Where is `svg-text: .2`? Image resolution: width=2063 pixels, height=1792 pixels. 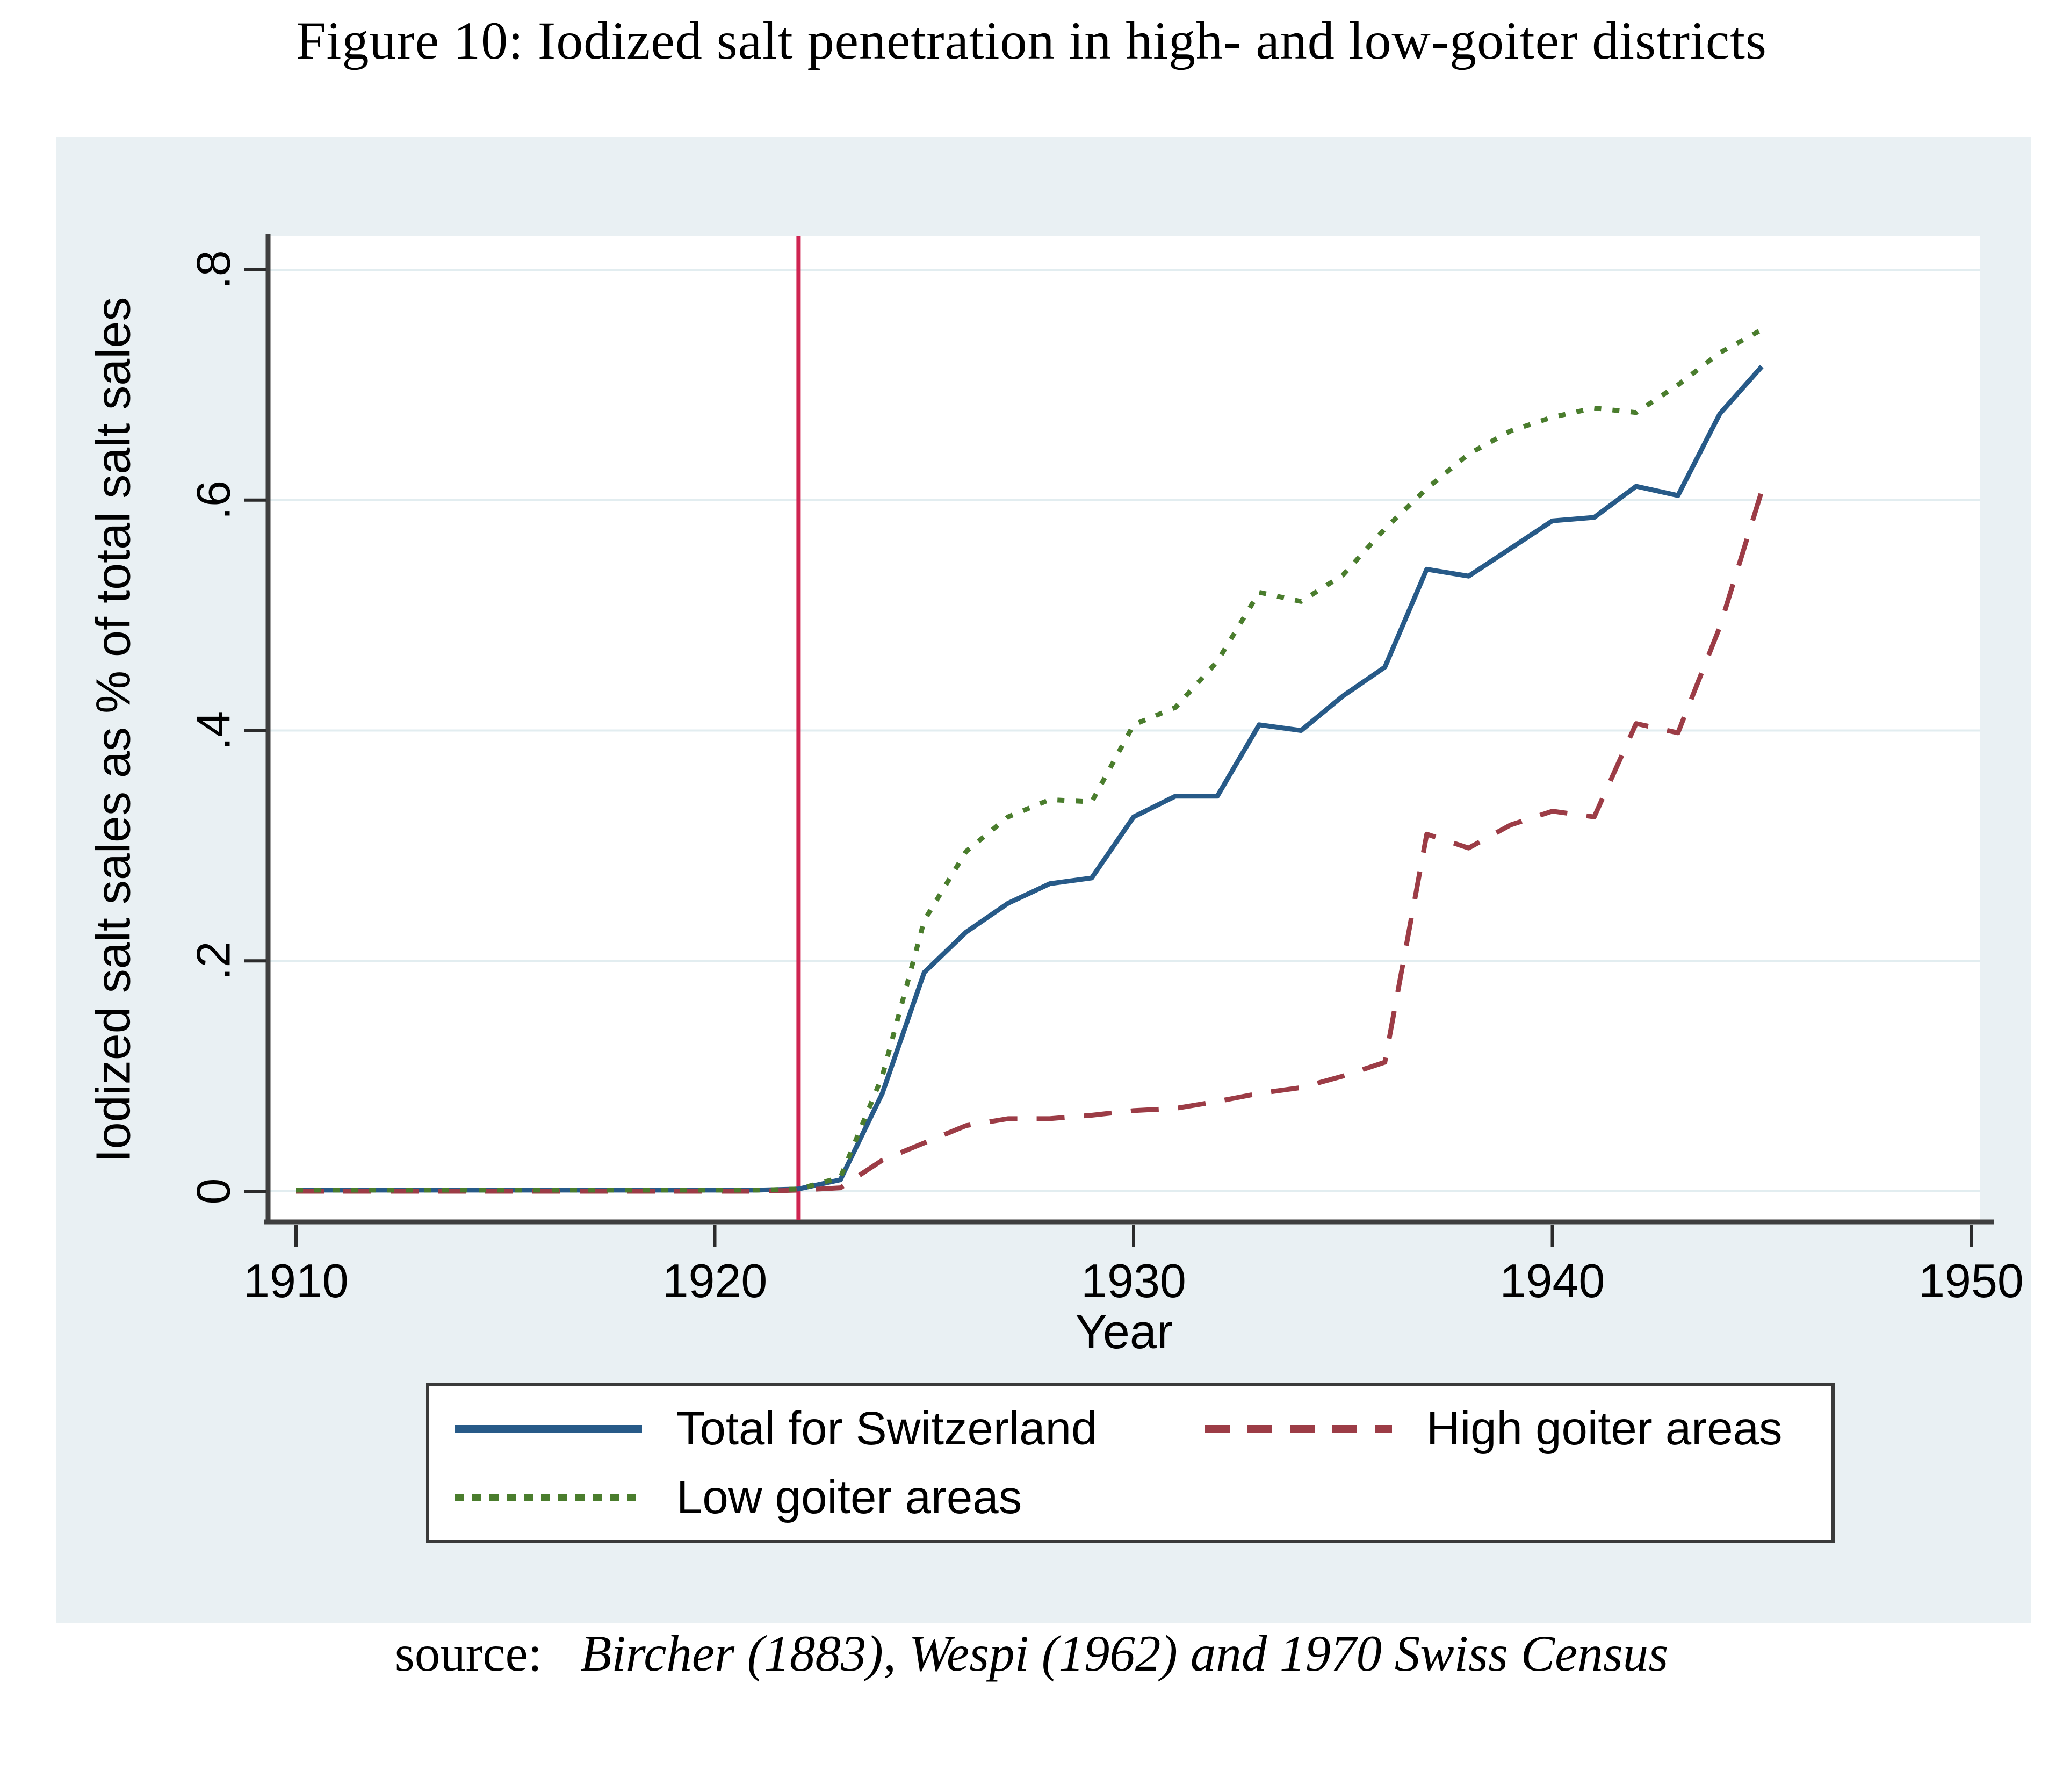 svg-text: .2 is located at coordinates (213, 961).